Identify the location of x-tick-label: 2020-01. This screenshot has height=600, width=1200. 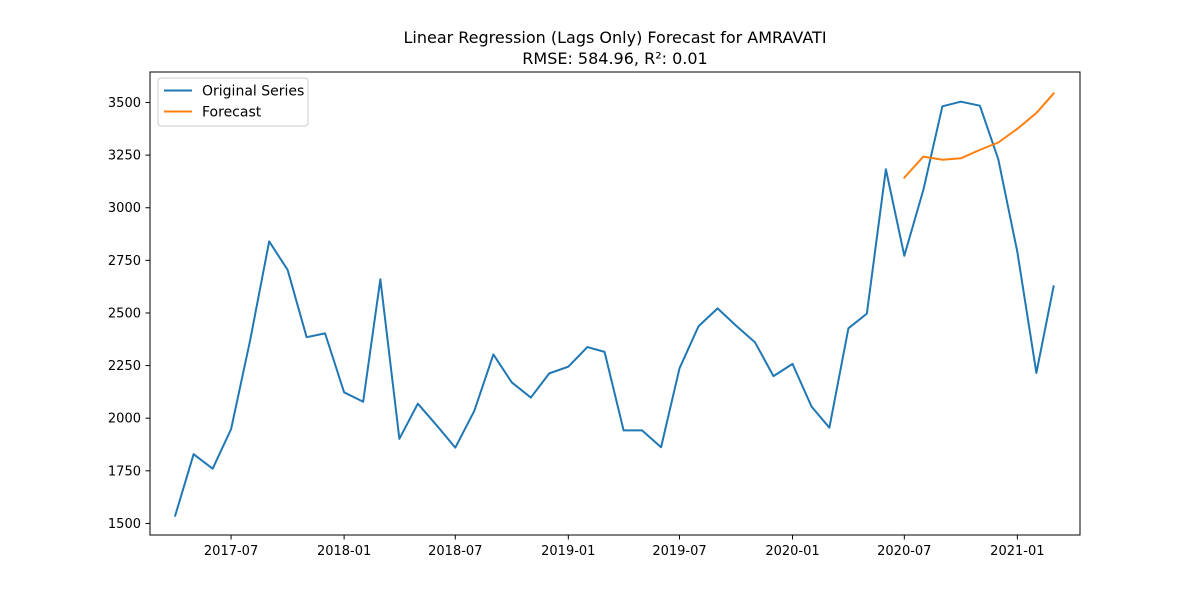
(792, 551).